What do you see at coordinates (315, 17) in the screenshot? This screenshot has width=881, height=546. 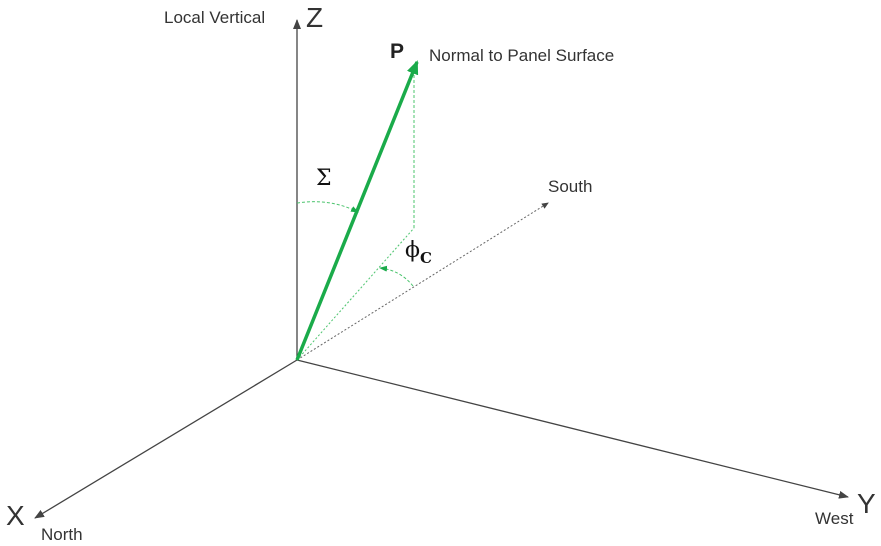 I see `z-axis-label: Z` at bounding box center [315, 17].